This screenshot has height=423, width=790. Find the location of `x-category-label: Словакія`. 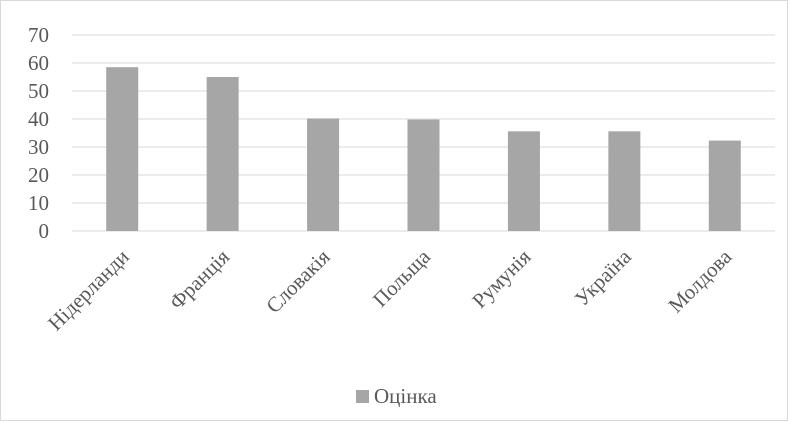

x-category-label: Словакія is located at coordinates (298, 281).